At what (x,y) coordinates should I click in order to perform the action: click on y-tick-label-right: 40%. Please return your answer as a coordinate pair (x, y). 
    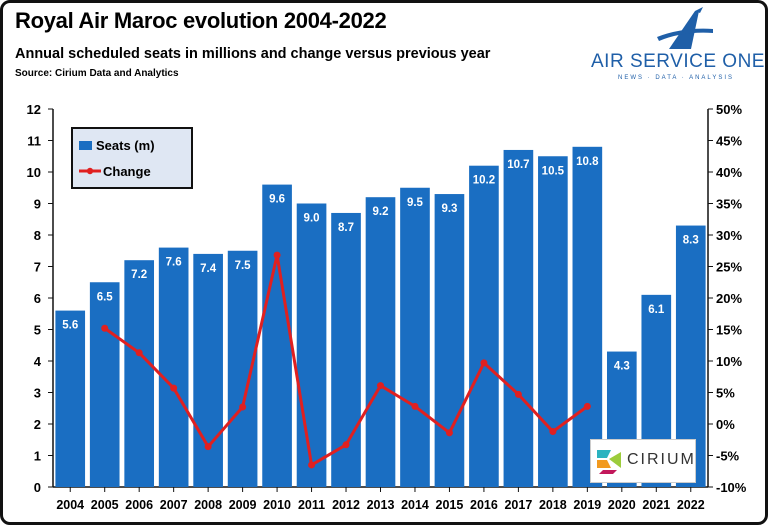
    Looking at the image, I should click on (729, 172).